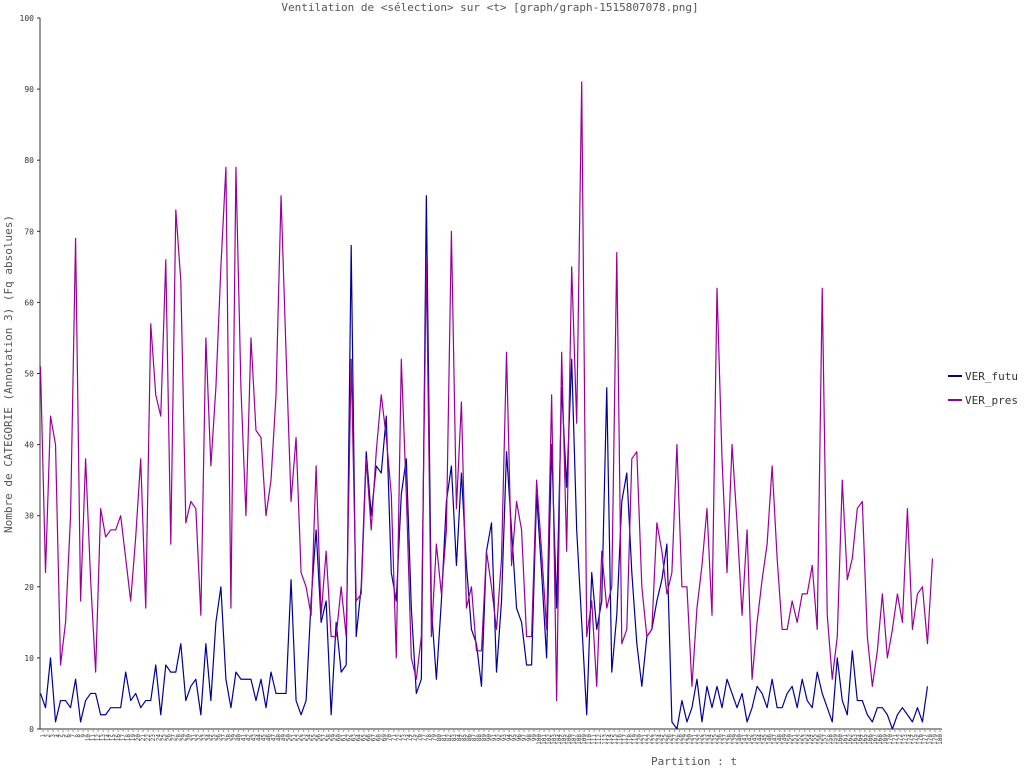 Image resolution: width=1024 pixels, height=768 pixels. What do you see at coordinates (925, 739) in the screenshot?
I see `x-tick-label: 177` at bounding box center [925, 739].